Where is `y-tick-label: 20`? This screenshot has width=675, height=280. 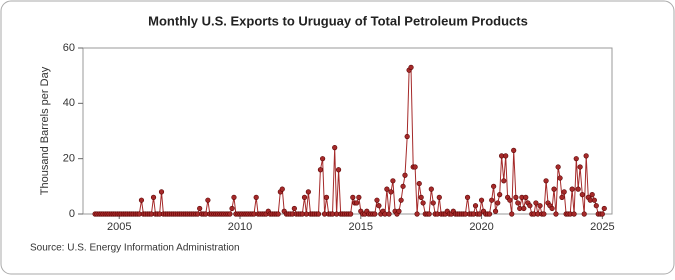
y-tick-label: 20 is located at coordinates (69, 159).